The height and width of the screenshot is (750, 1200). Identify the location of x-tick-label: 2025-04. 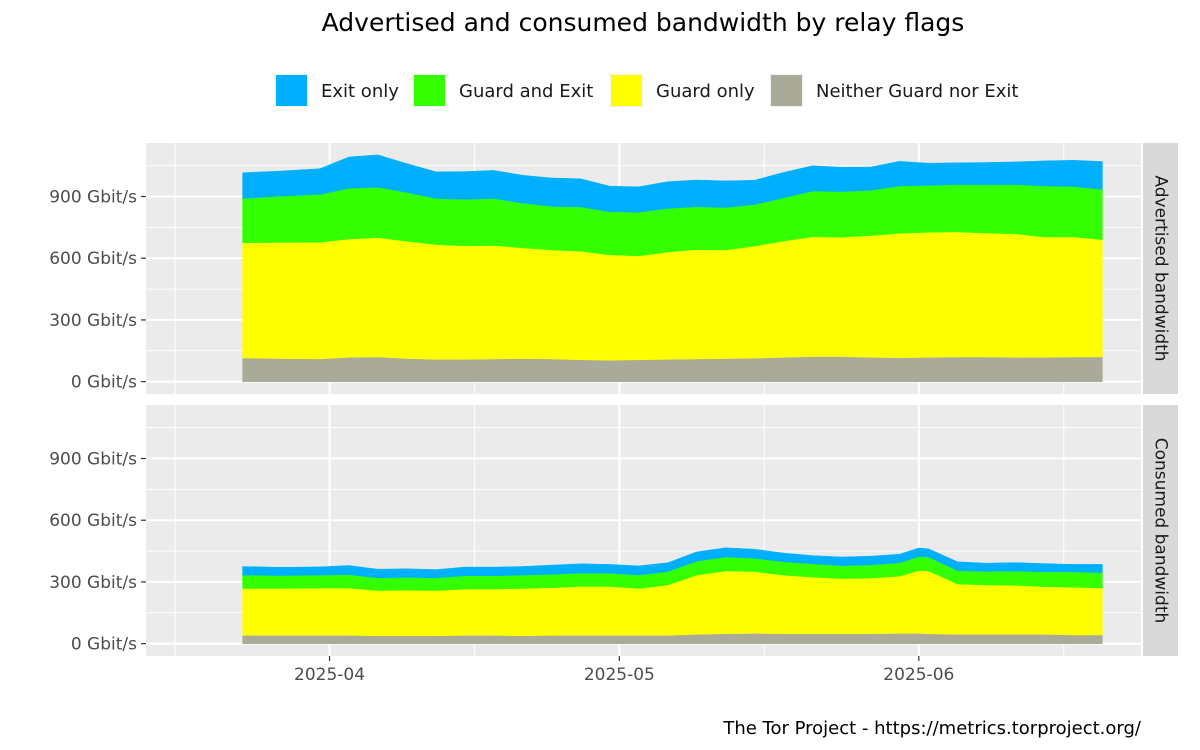
(329, 675).